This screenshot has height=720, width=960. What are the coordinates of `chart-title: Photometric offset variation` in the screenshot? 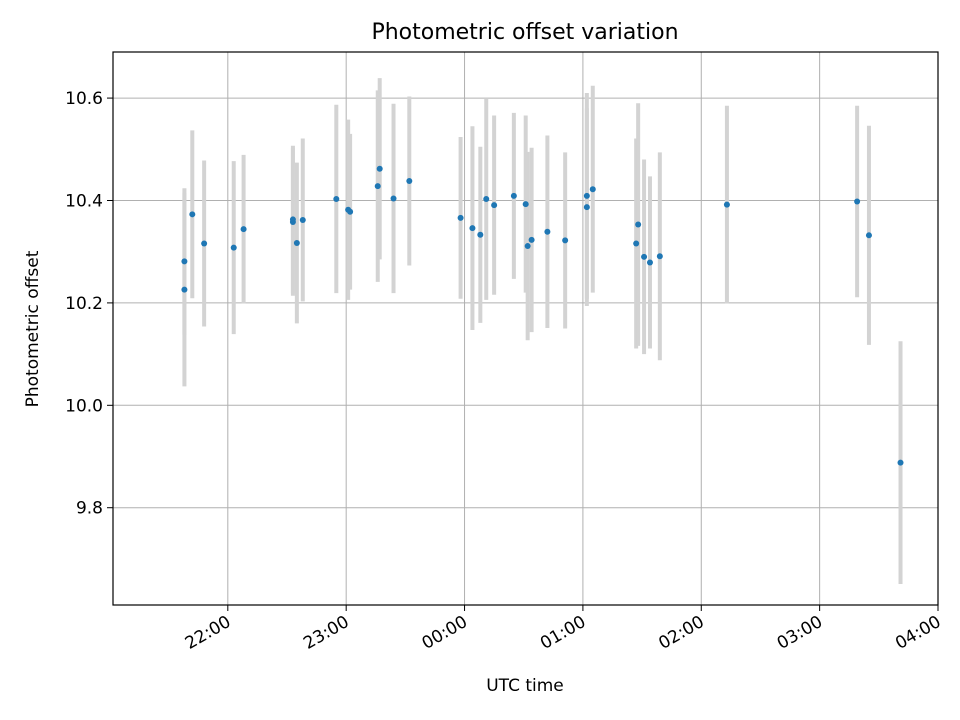 It's located at (524, 32).